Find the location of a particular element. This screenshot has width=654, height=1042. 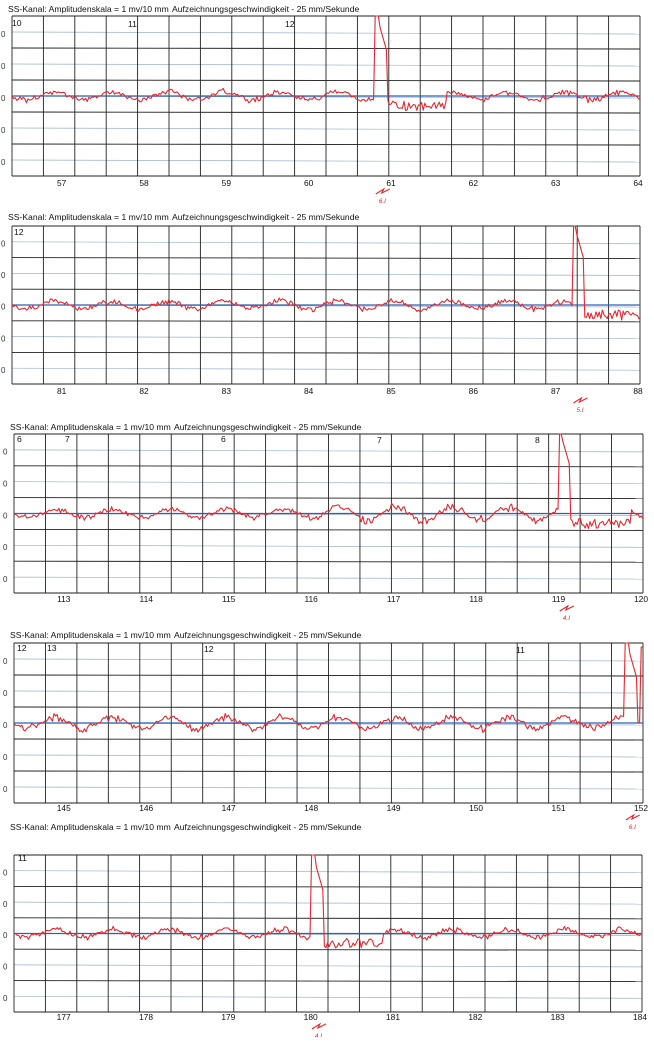

x-tick-label: 88 is located at coordinates (638, 391).